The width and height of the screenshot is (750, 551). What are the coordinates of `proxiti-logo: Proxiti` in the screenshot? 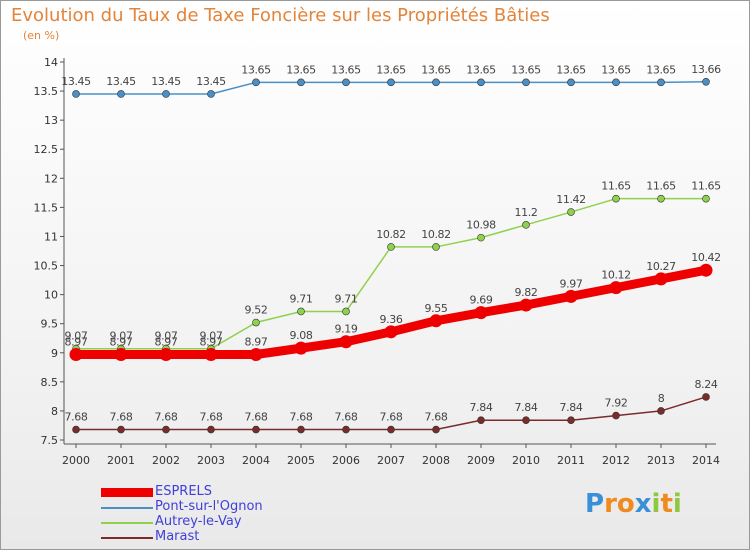 It's located at (633, 504).